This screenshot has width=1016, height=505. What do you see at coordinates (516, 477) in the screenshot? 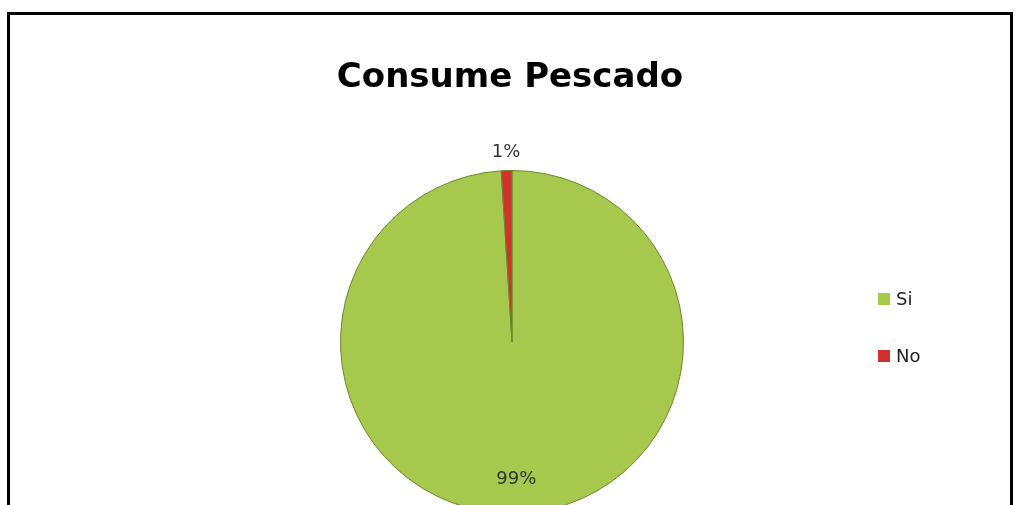
I see `data-label: 99%` at bounding box center [516, 477].